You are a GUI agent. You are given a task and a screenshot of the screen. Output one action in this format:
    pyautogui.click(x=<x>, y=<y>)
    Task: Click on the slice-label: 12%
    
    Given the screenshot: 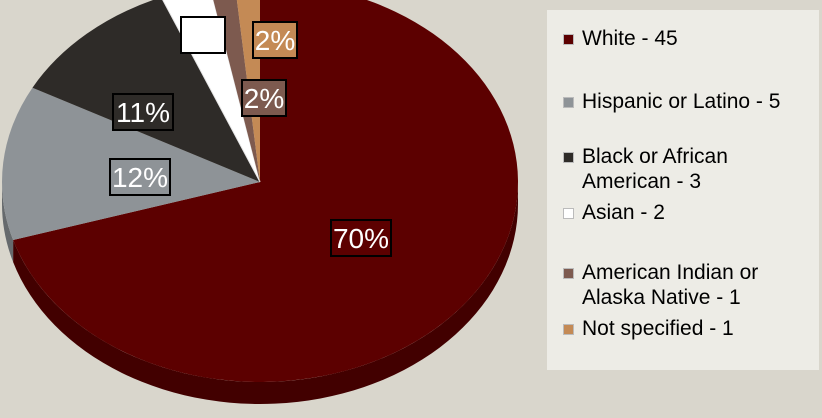 What is the action you would take?
    pyautogui.click(x=140, y=177)
    